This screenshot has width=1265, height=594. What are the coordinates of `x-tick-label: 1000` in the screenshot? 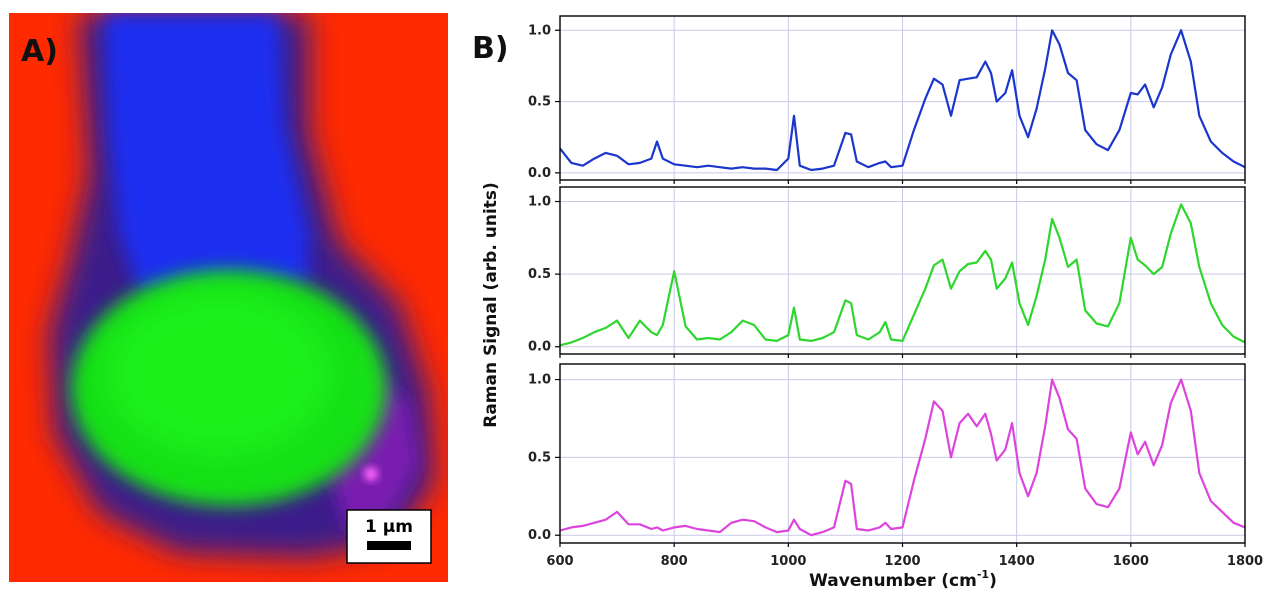 It's located at (788, 561).